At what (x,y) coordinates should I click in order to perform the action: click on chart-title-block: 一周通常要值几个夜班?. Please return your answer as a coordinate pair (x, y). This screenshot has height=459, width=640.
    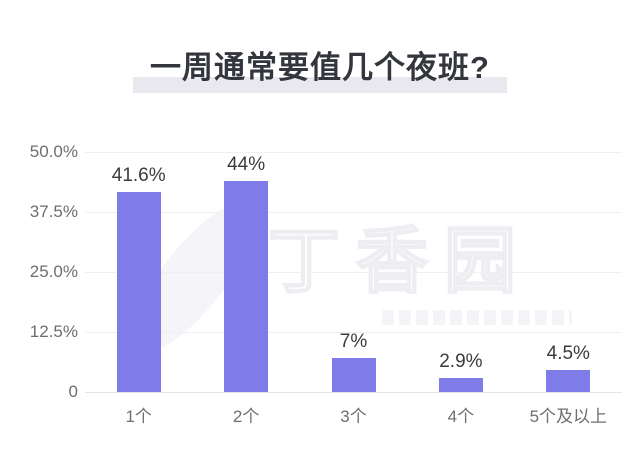
    Looking at the image, I should click on (320, 72).